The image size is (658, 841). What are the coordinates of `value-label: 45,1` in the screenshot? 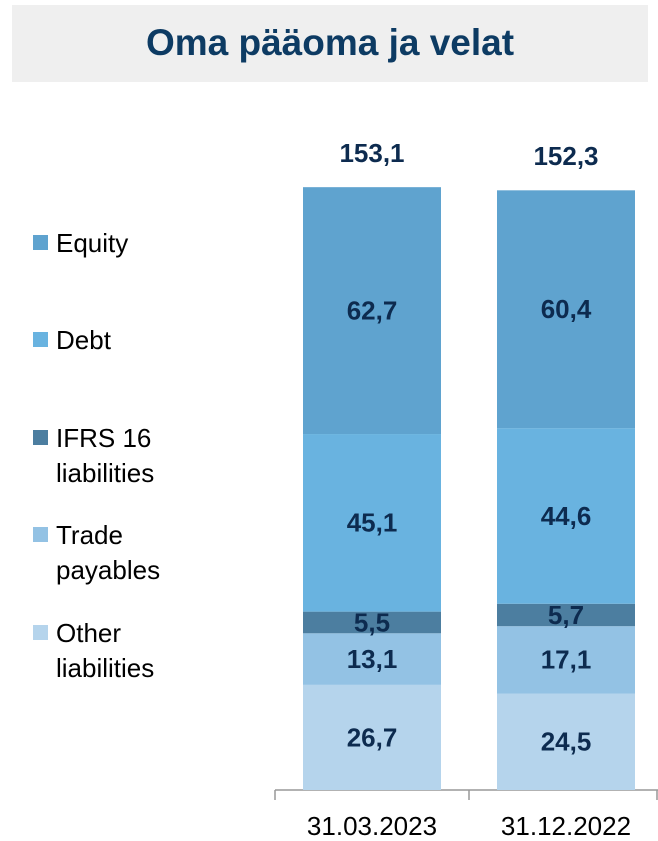 It's located at (372, 523).